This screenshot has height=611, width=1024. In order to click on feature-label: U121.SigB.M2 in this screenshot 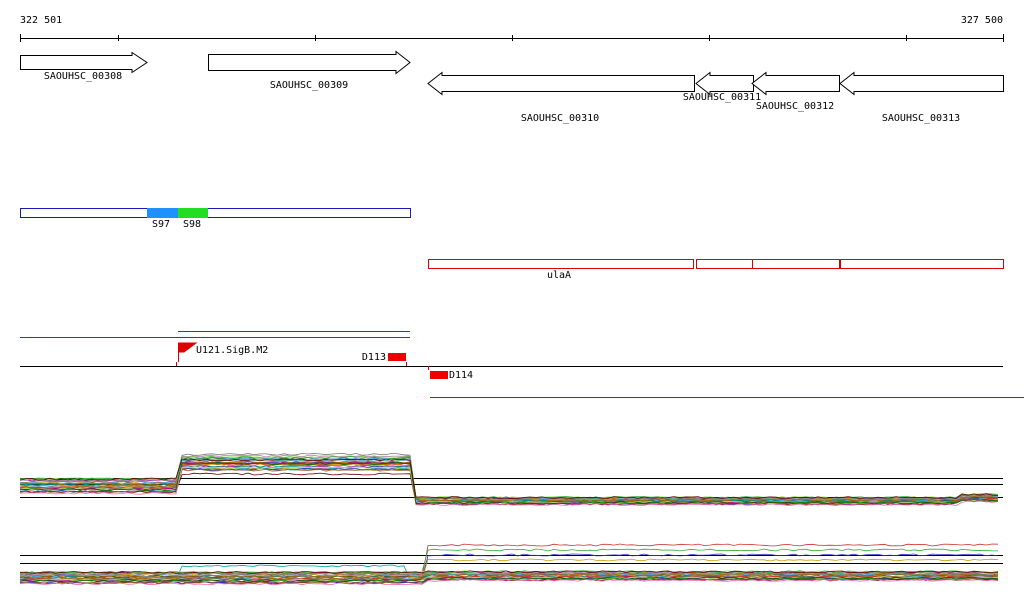, I will do `click(232, 350)`.